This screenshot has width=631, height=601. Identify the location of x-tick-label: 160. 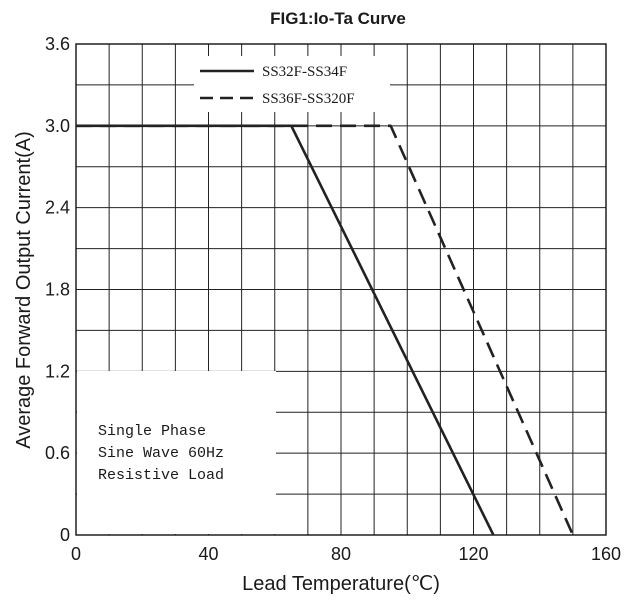
(606, 554).